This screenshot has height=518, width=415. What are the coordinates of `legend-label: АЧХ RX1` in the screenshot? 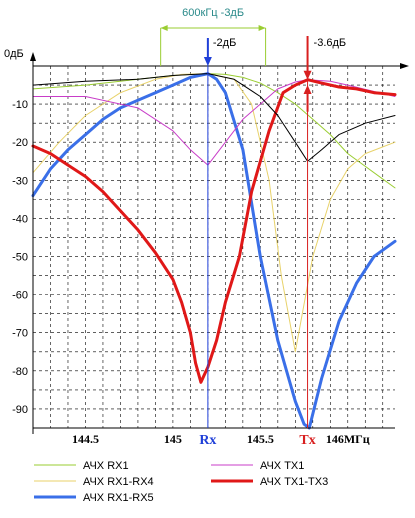 It's located at (106, 466).